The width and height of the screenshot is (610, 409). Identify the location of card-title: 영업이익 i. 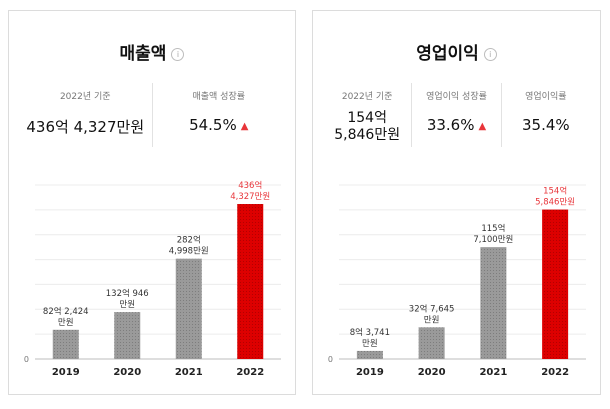
(456, 51).